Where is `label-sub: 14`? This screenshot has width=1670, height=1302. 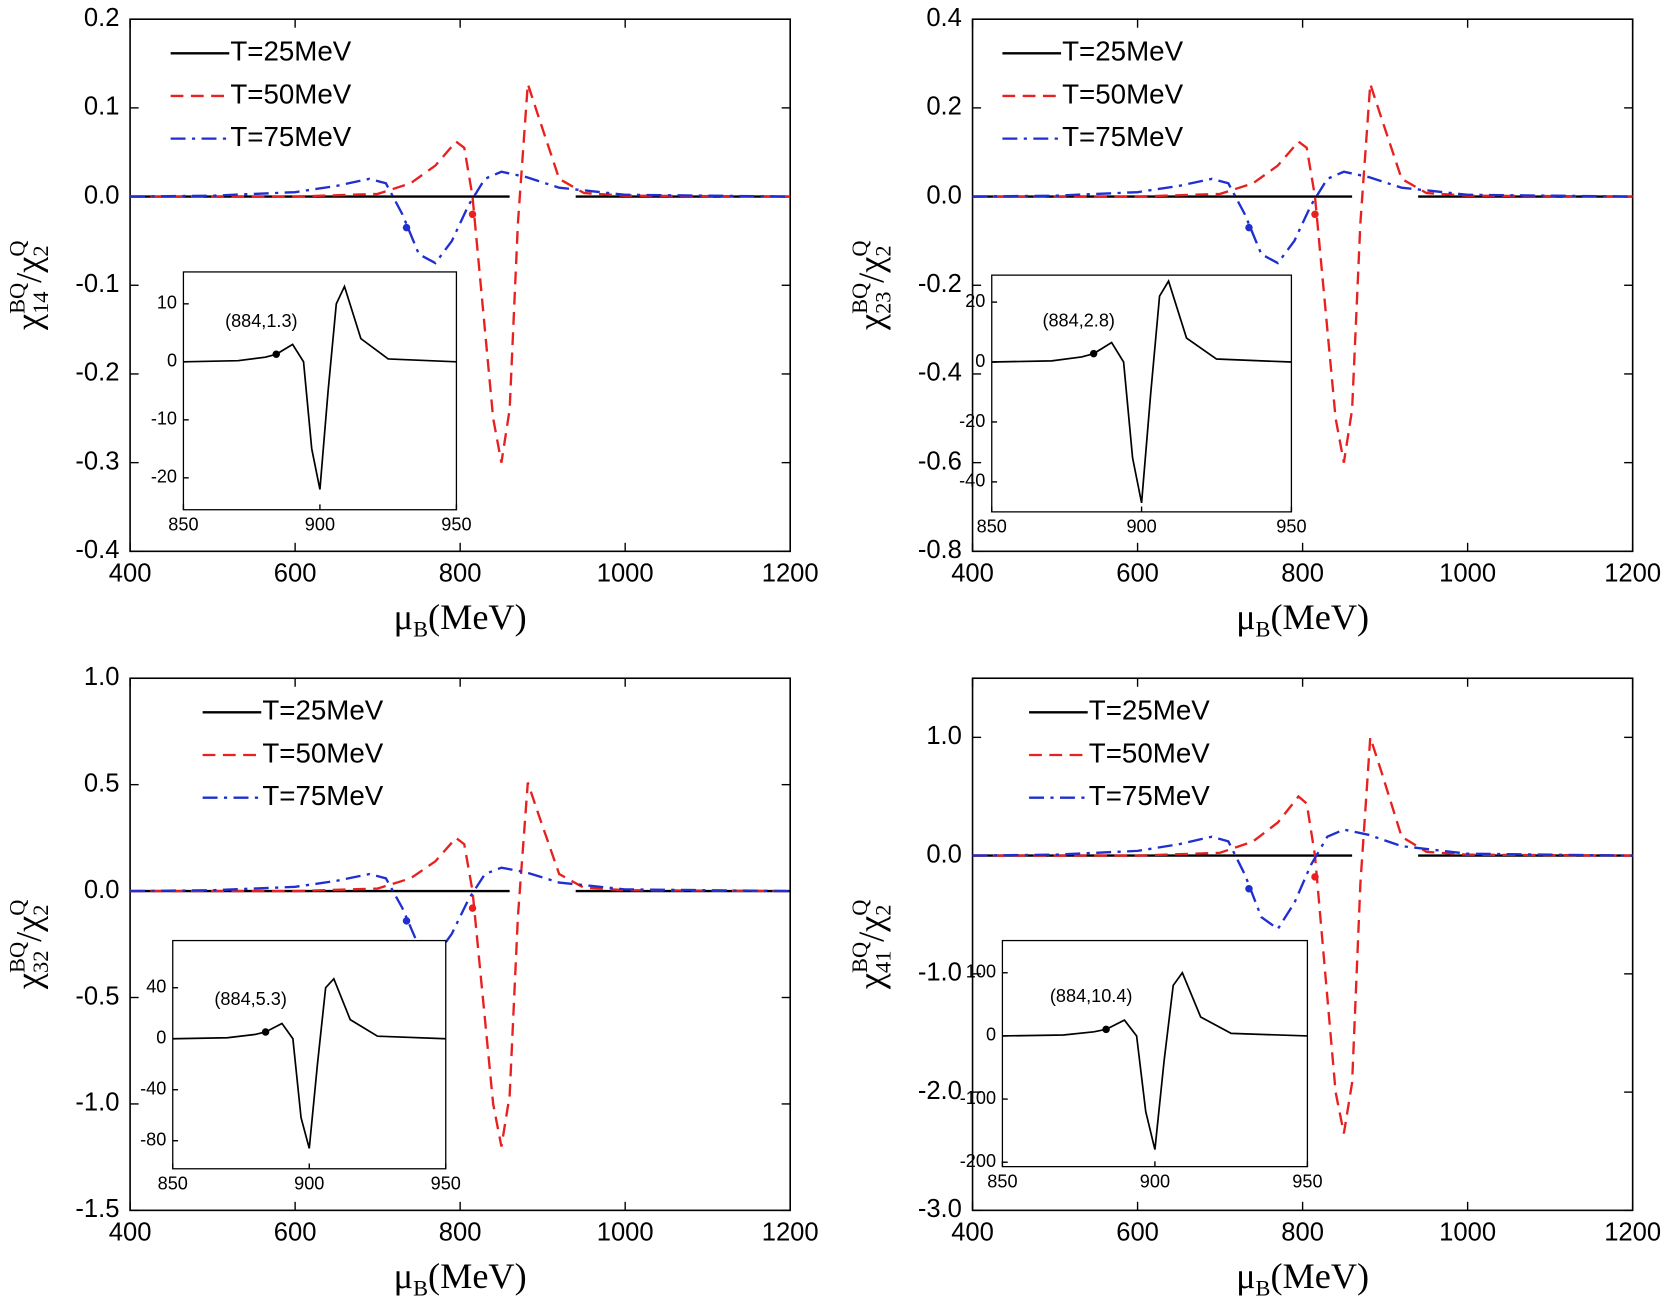
label-sub: 14 is located at coordinates (40, 303).